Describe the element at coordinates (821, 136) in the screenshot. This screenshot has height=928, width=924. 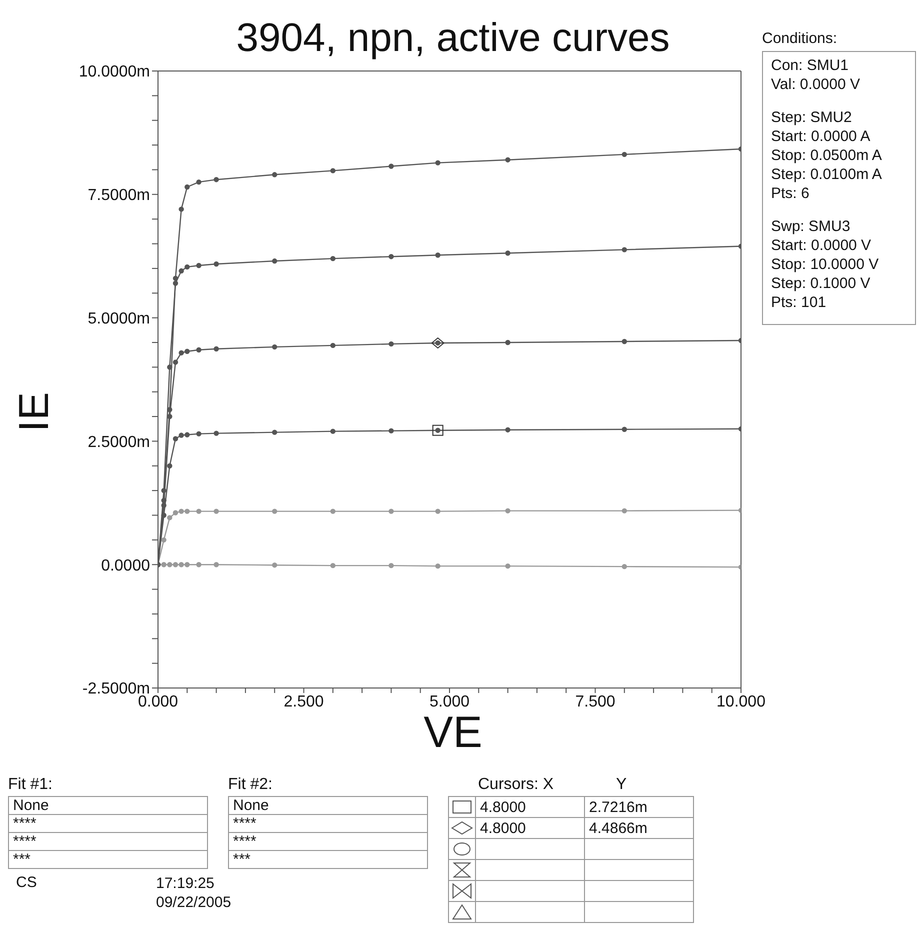
I see `text: Start: 0.0000 A` at that location.